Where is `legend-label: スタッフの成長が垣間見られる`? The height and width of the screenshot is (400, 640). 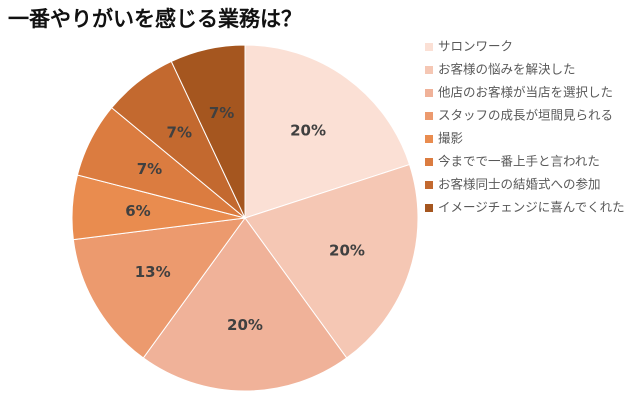
legend-label: スタッフの成長が垣間見られる is located at coordinates (525, 115).